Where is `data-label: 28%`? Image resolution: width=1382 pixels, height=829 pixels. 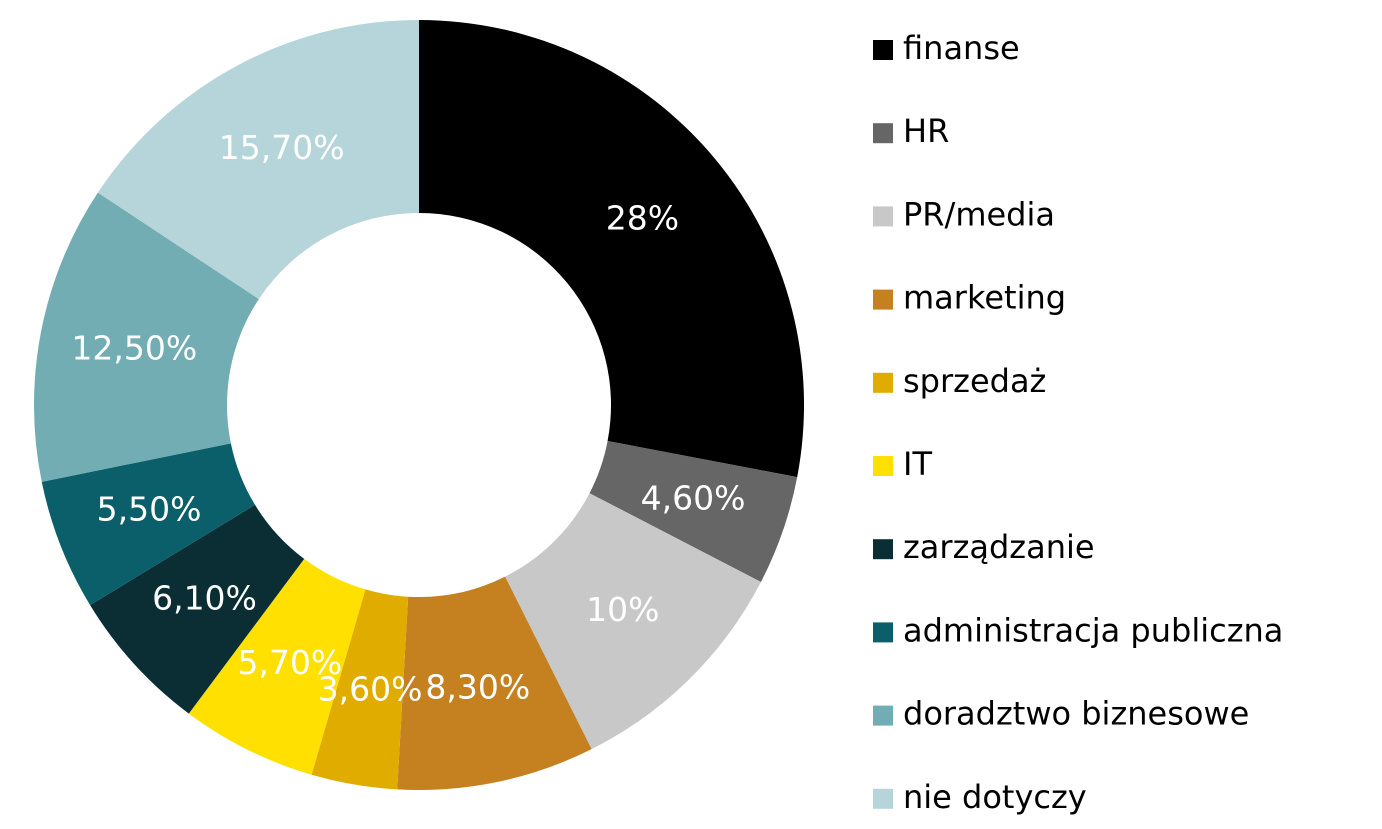
data-label: 28% is located at coordinates (642, 218).